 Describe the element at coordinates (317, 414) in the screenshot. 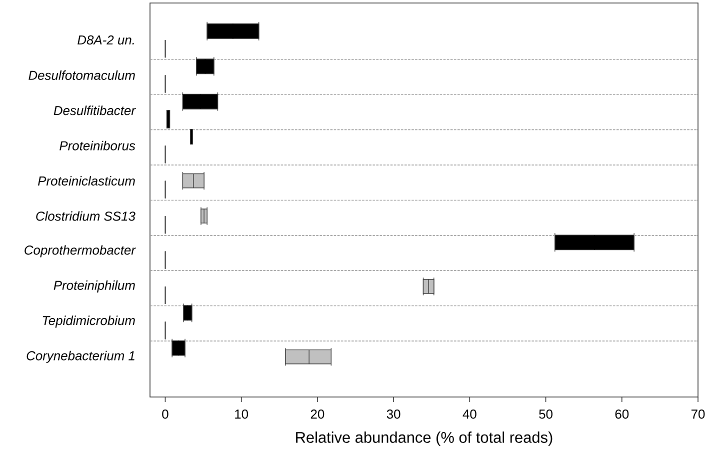

I see `x-tick-label: 20` at that location.